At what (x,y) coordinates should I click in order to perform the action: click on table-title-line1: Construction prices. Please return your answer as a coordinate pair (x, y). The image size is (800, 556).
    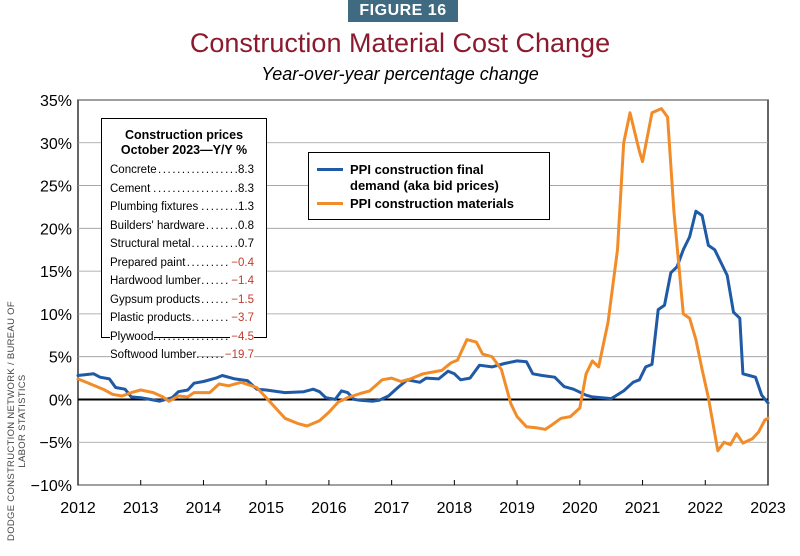
    Looking at the image, I should click on (184, 135).